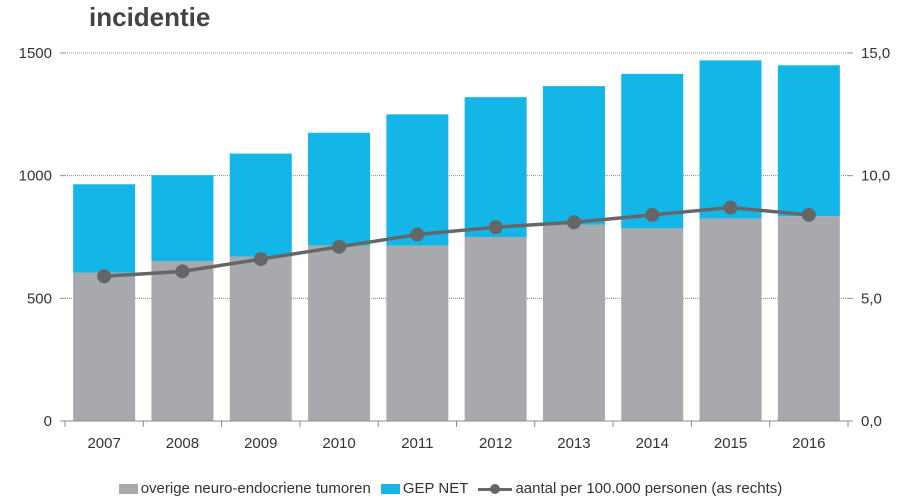  What do you see at coordinates (338, 443) in the screenshot?
I see `x-tick-label: 2010` at bounding box center [338, 443].